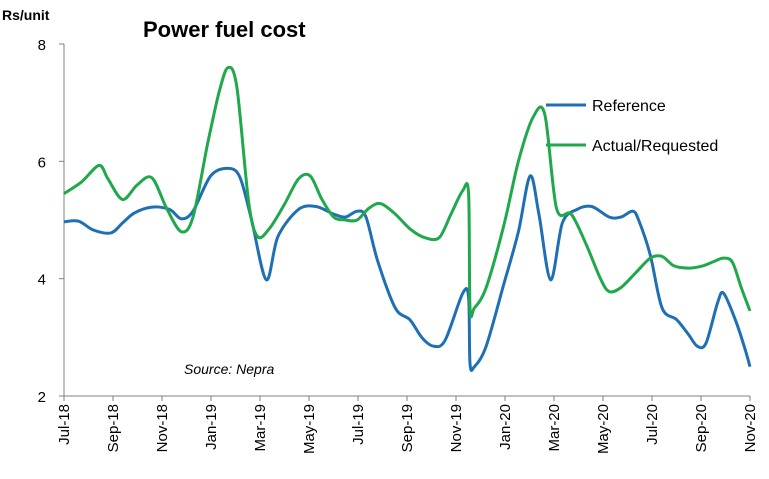 Image resolution: width=769 pixels, height=479 pixels. What do you see at coordinates (309, 429) in the screenshot?
I see `x-tick-label: May-19` at bounding box center [309, 429].